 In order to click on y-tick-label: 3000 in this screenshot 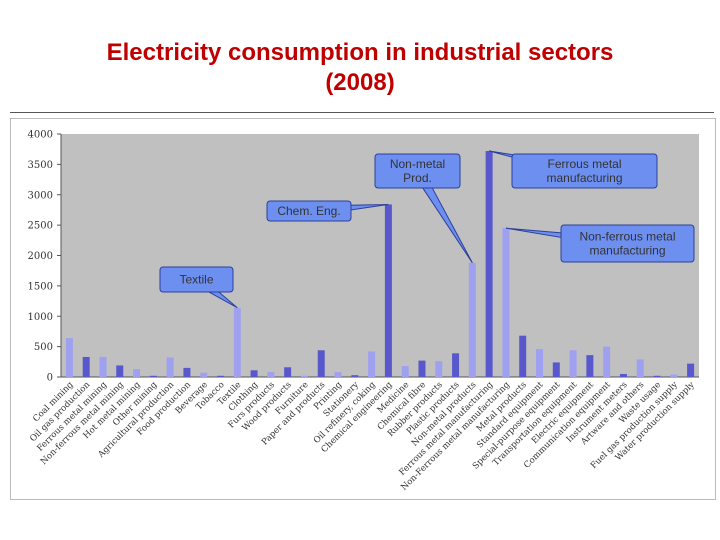, I will do `click(40, 195)`.